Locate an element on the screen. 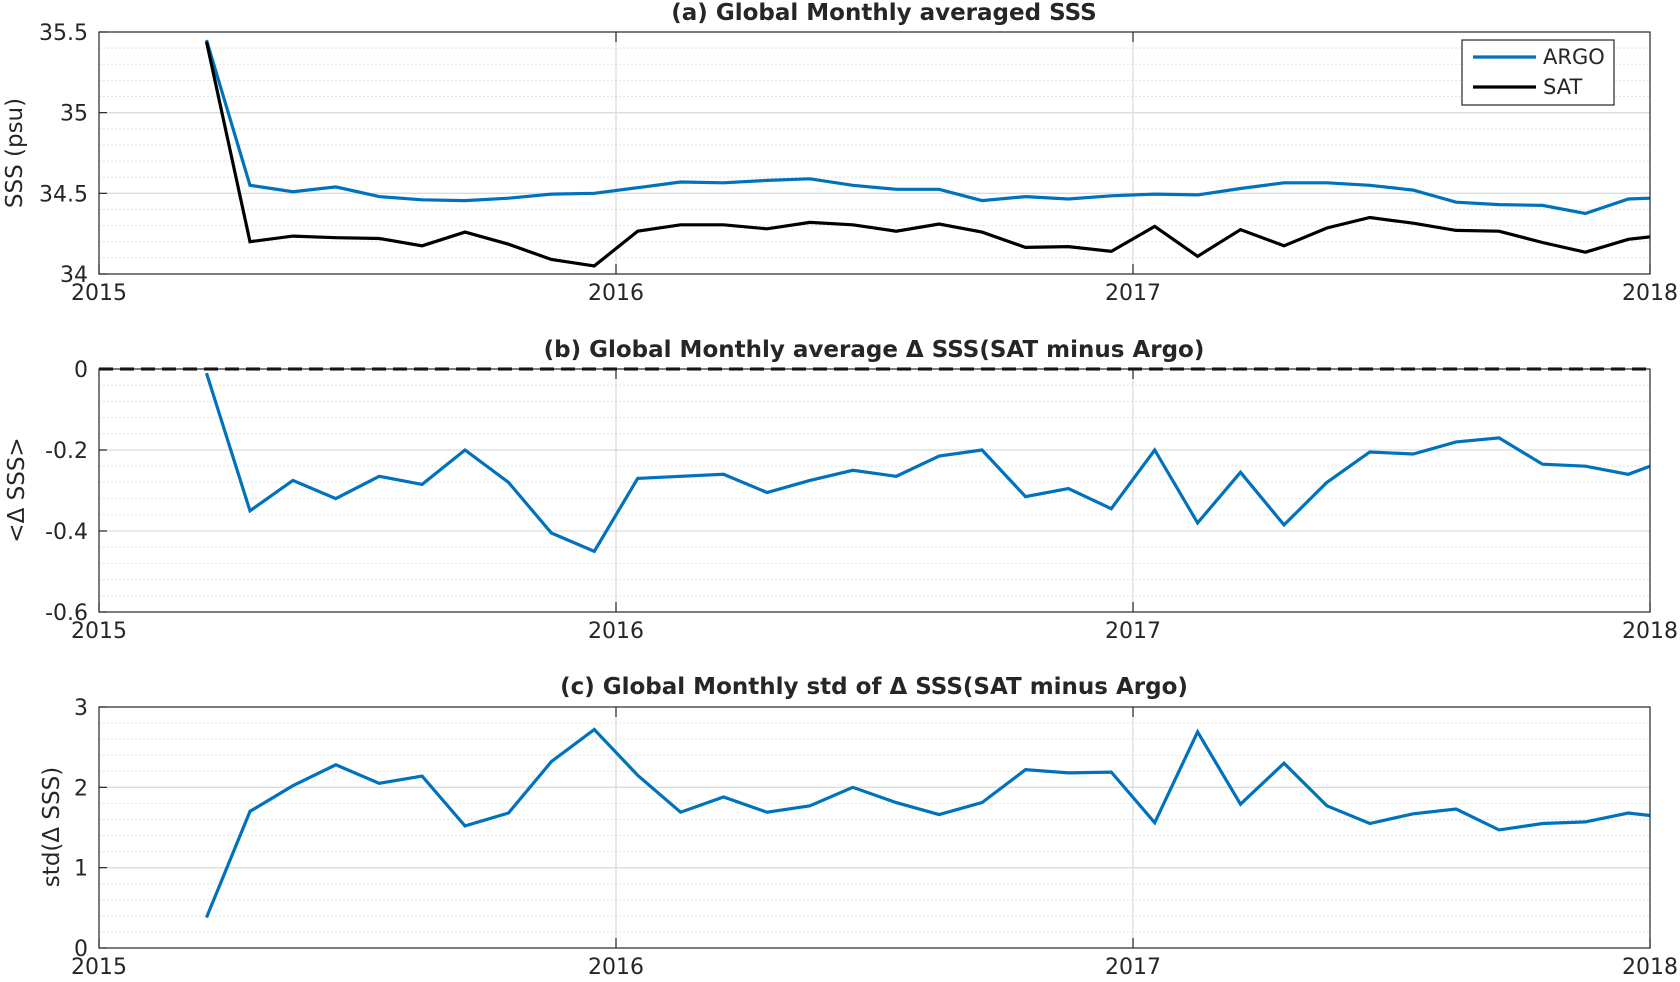  panel-c-ytick-label: 3 is located at coordinates (81, 708).